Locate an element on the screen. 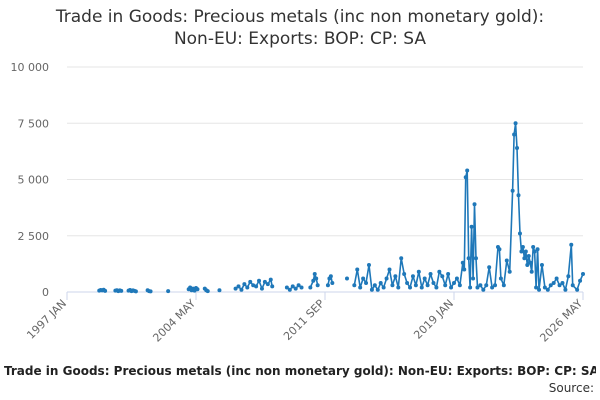  y-tick-label: 10 000 is located at coordinates (30, 67).